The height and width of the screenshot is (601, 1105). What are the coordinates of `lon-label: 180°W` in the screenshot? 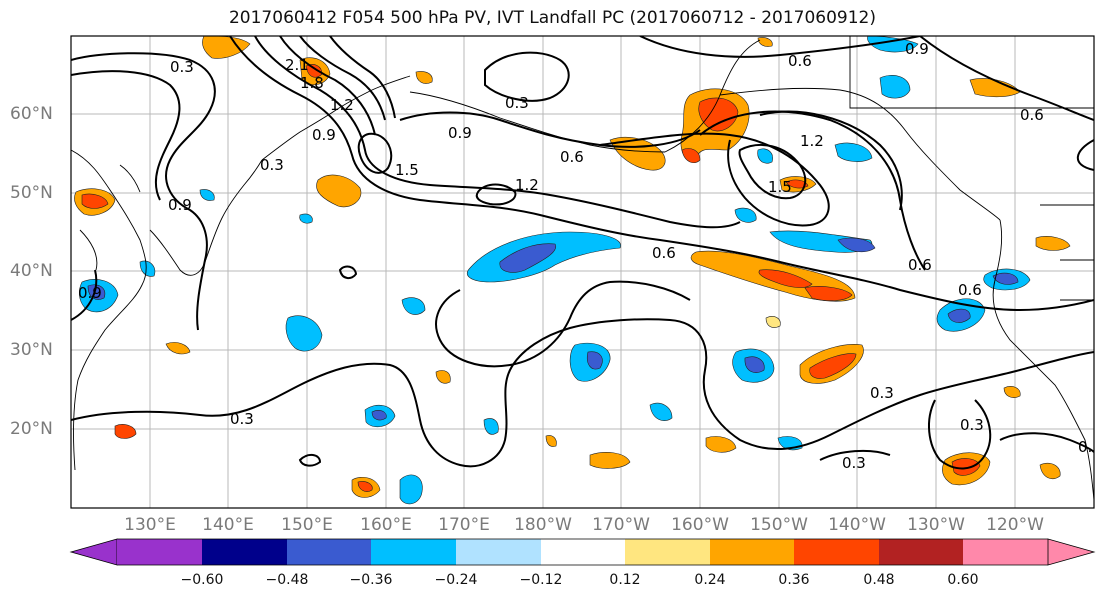 It's located at (543, 525).